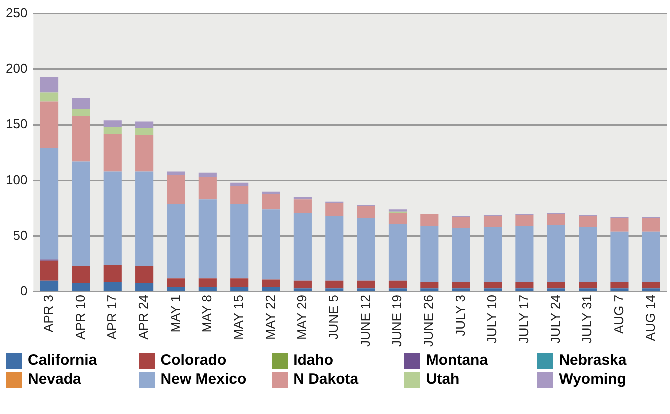 The image size is (670, 414). What do you see at coordinates (193, 360) in the screenshot?
I see `legend-label: Colorado` at bounding box center [193, 360].